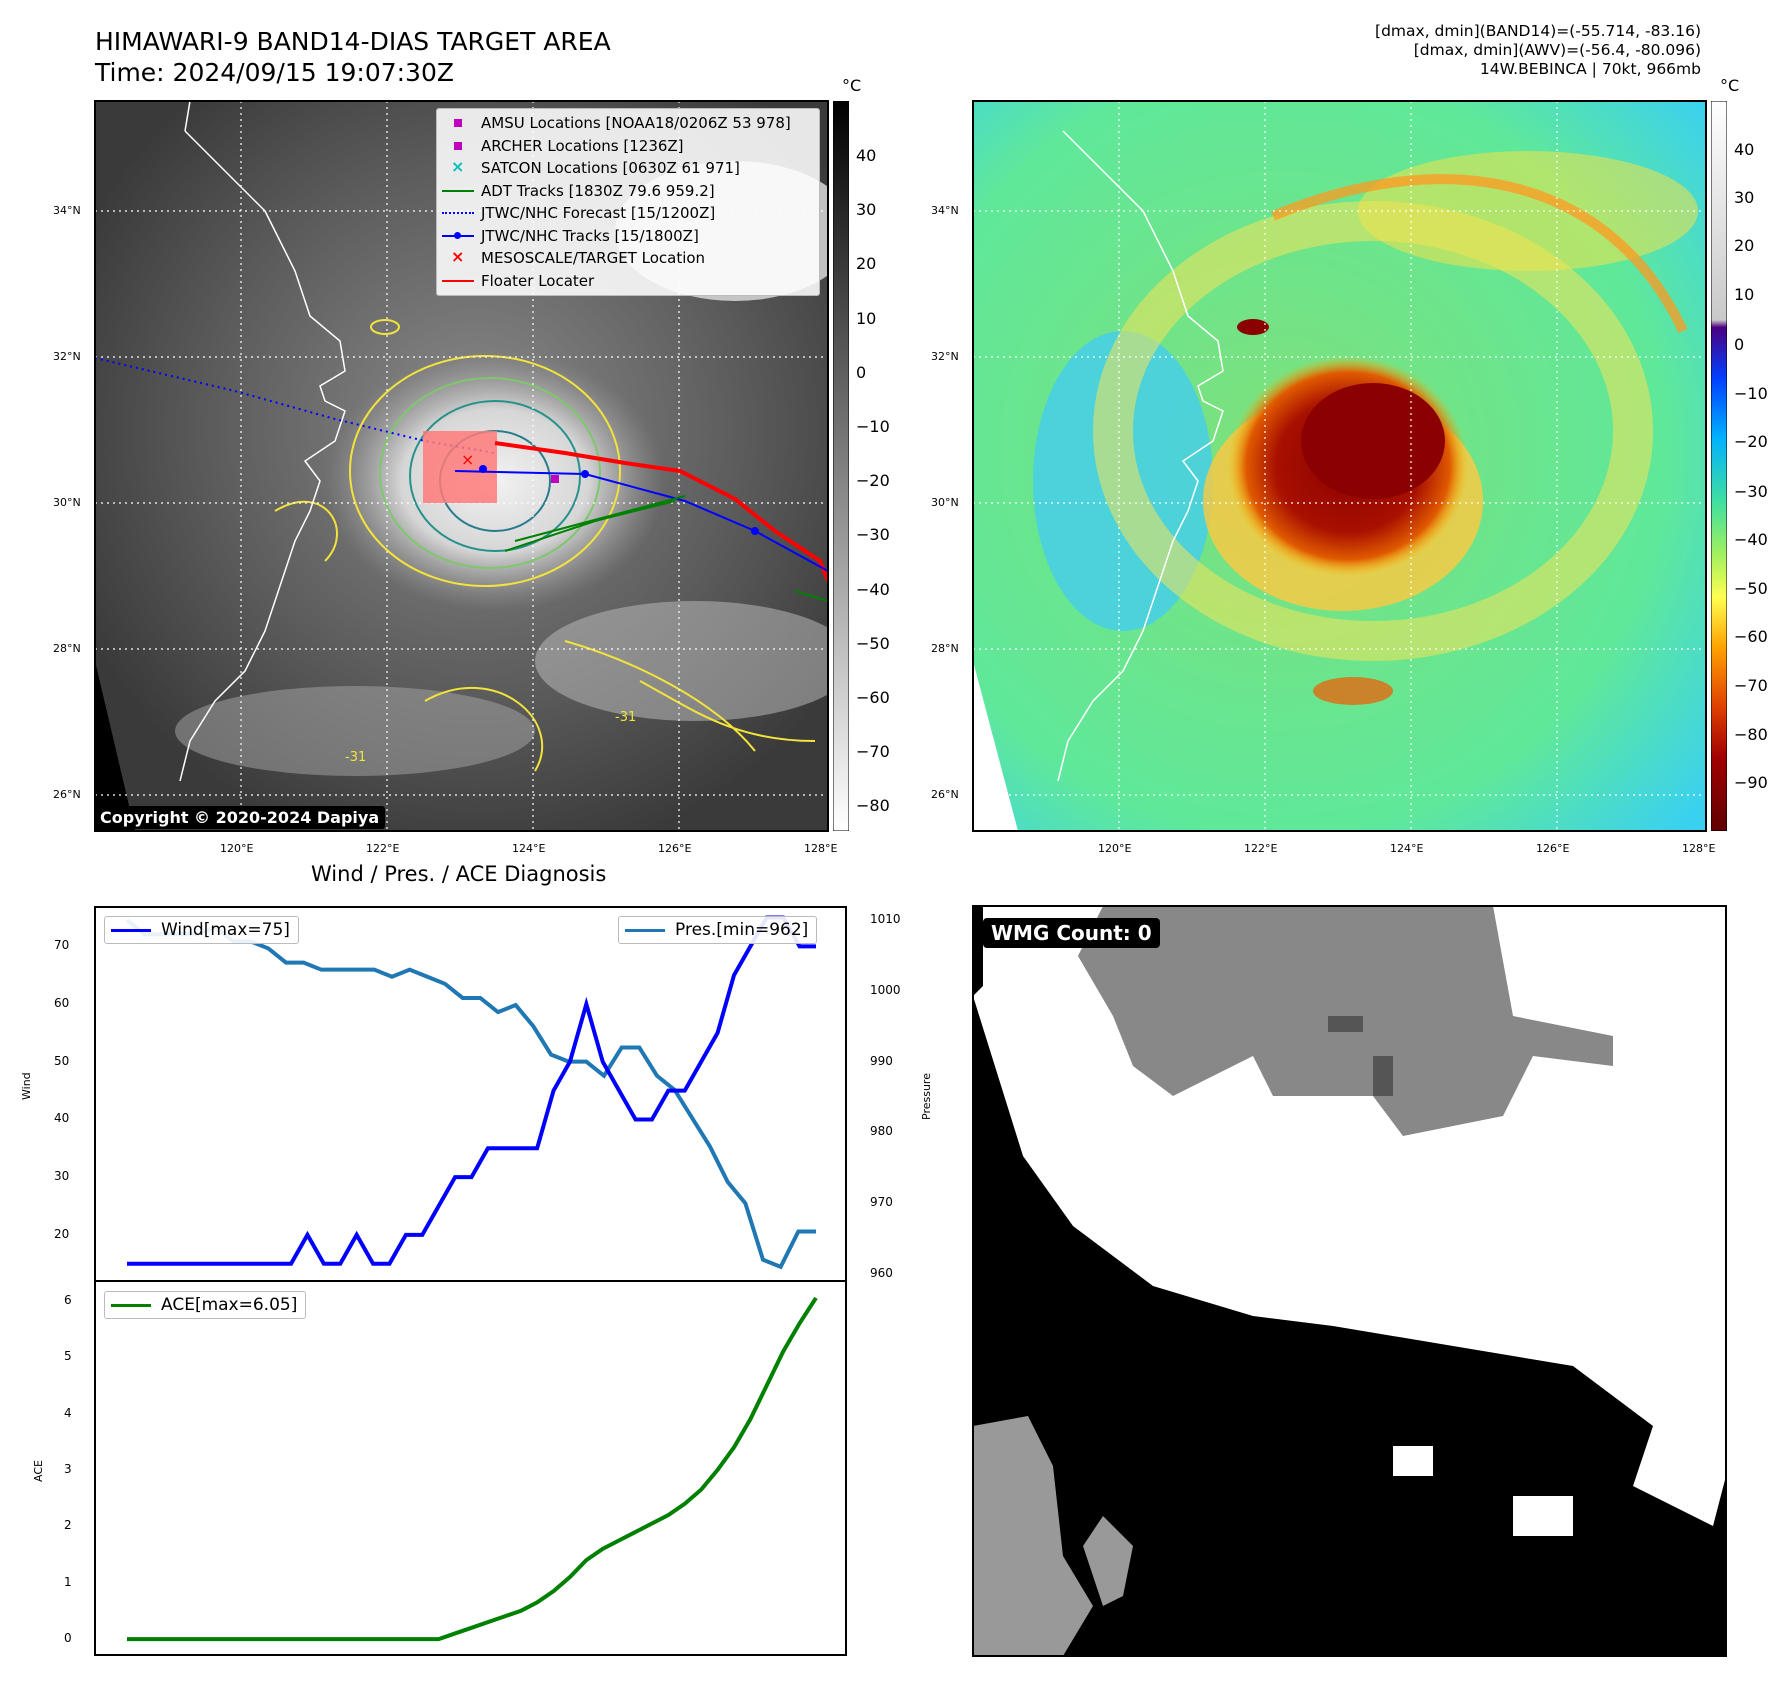 The width and height of the screenshot is (1788, 1690). What do you see at coordinates (945, 356) in the screenshot?
I see `lat-label: 32°N` at bounding box center [945, 356].